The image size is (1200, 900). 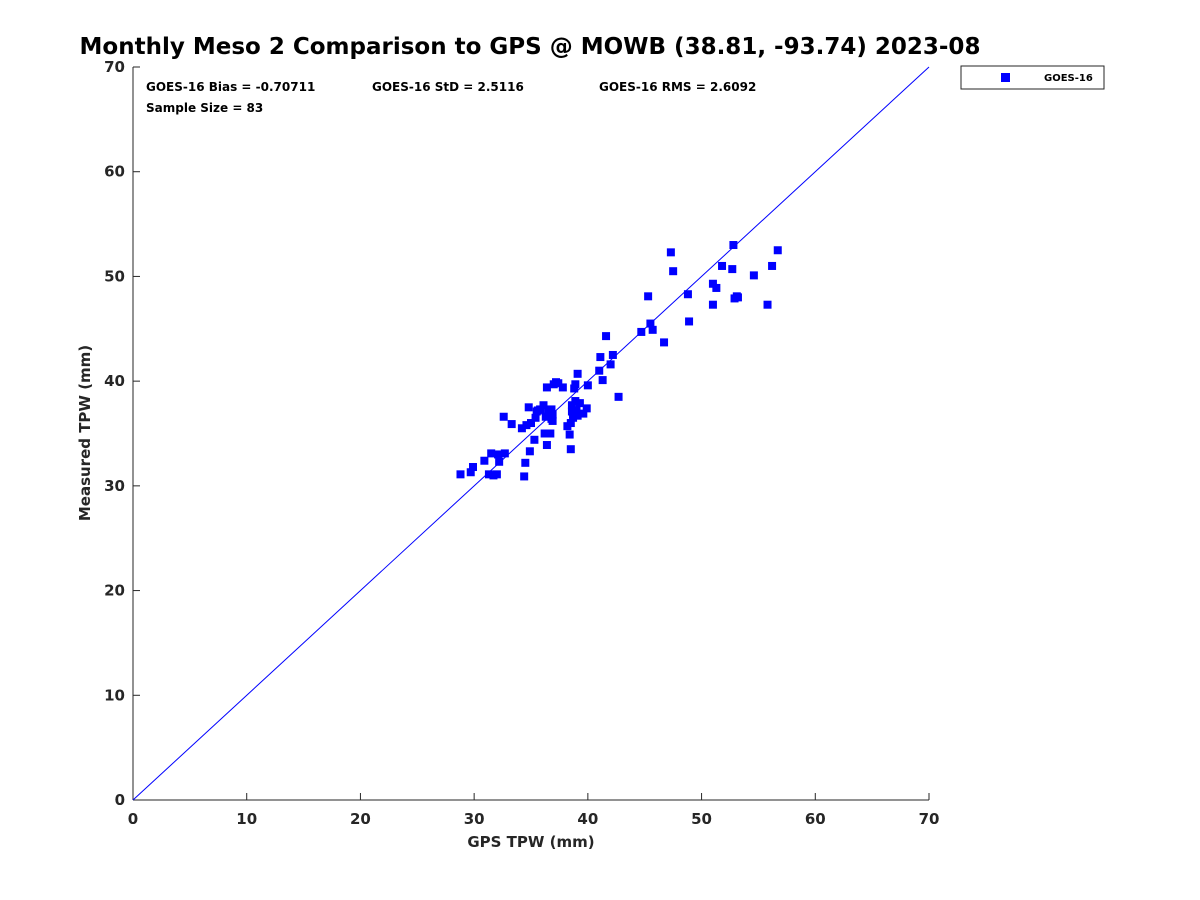 I want to click on y-tick-label: 20, so click(x=114, y=591).